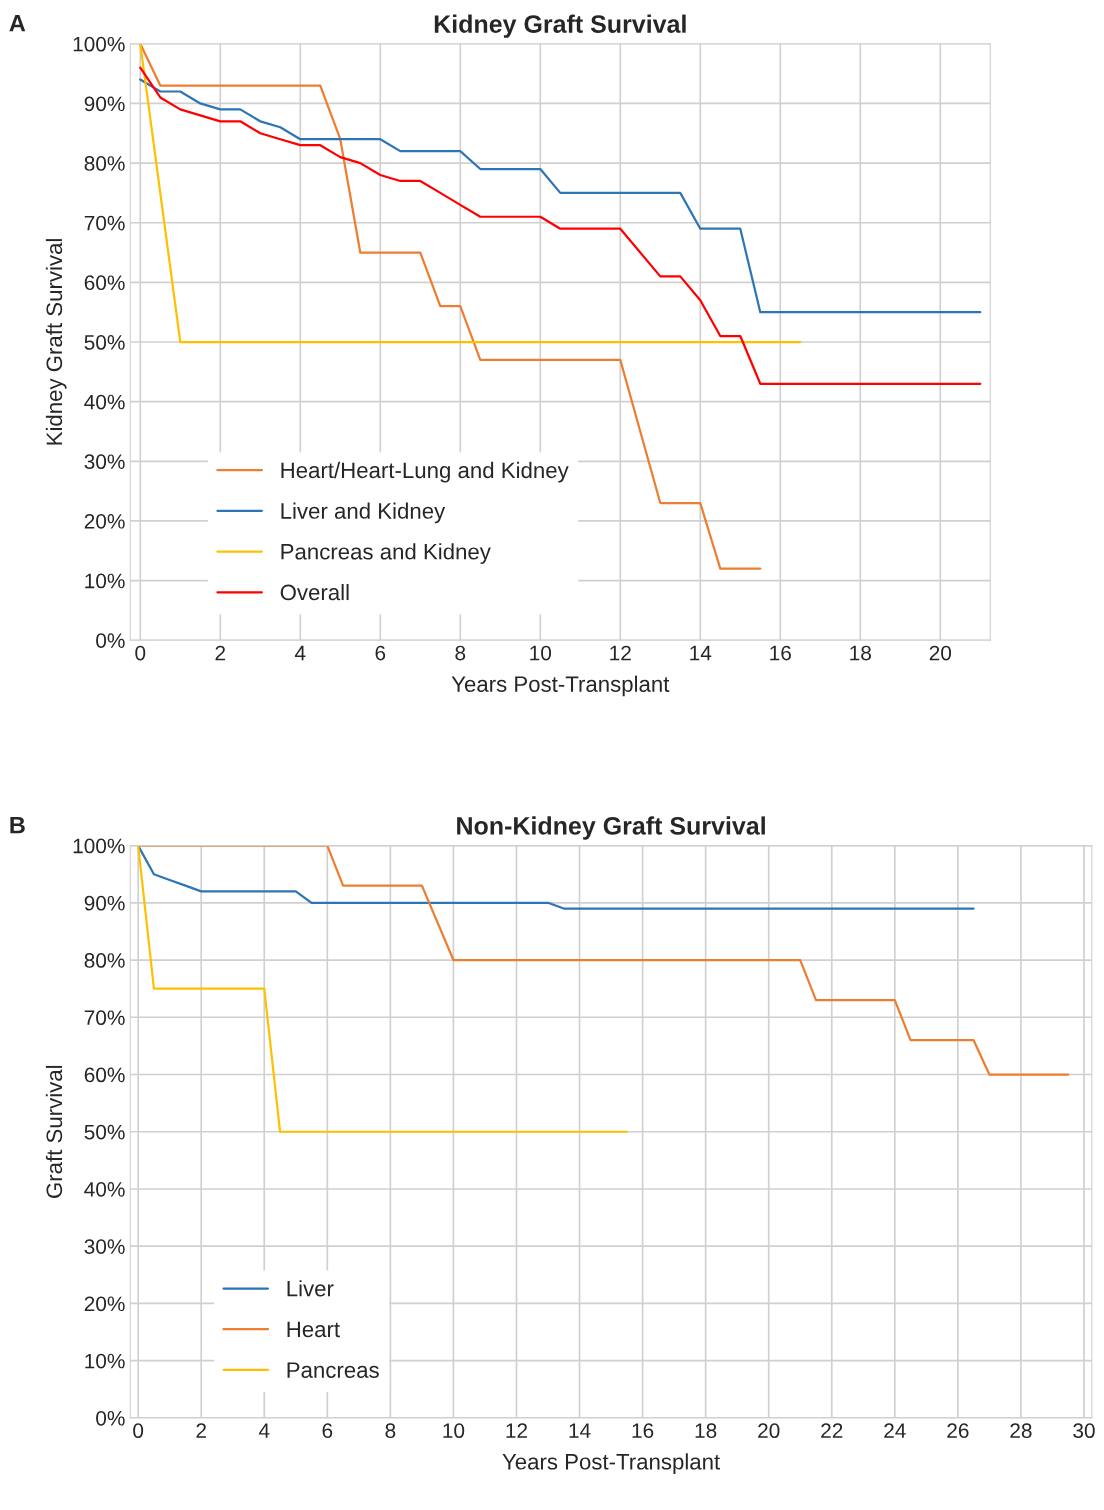 The width and height of the screenshot is (1104, 1510). What do you see at coordinates (560, 26) in the screenshot?
I see `chart-title: Kidney Graft Survival` at bounding box center [560, 26].